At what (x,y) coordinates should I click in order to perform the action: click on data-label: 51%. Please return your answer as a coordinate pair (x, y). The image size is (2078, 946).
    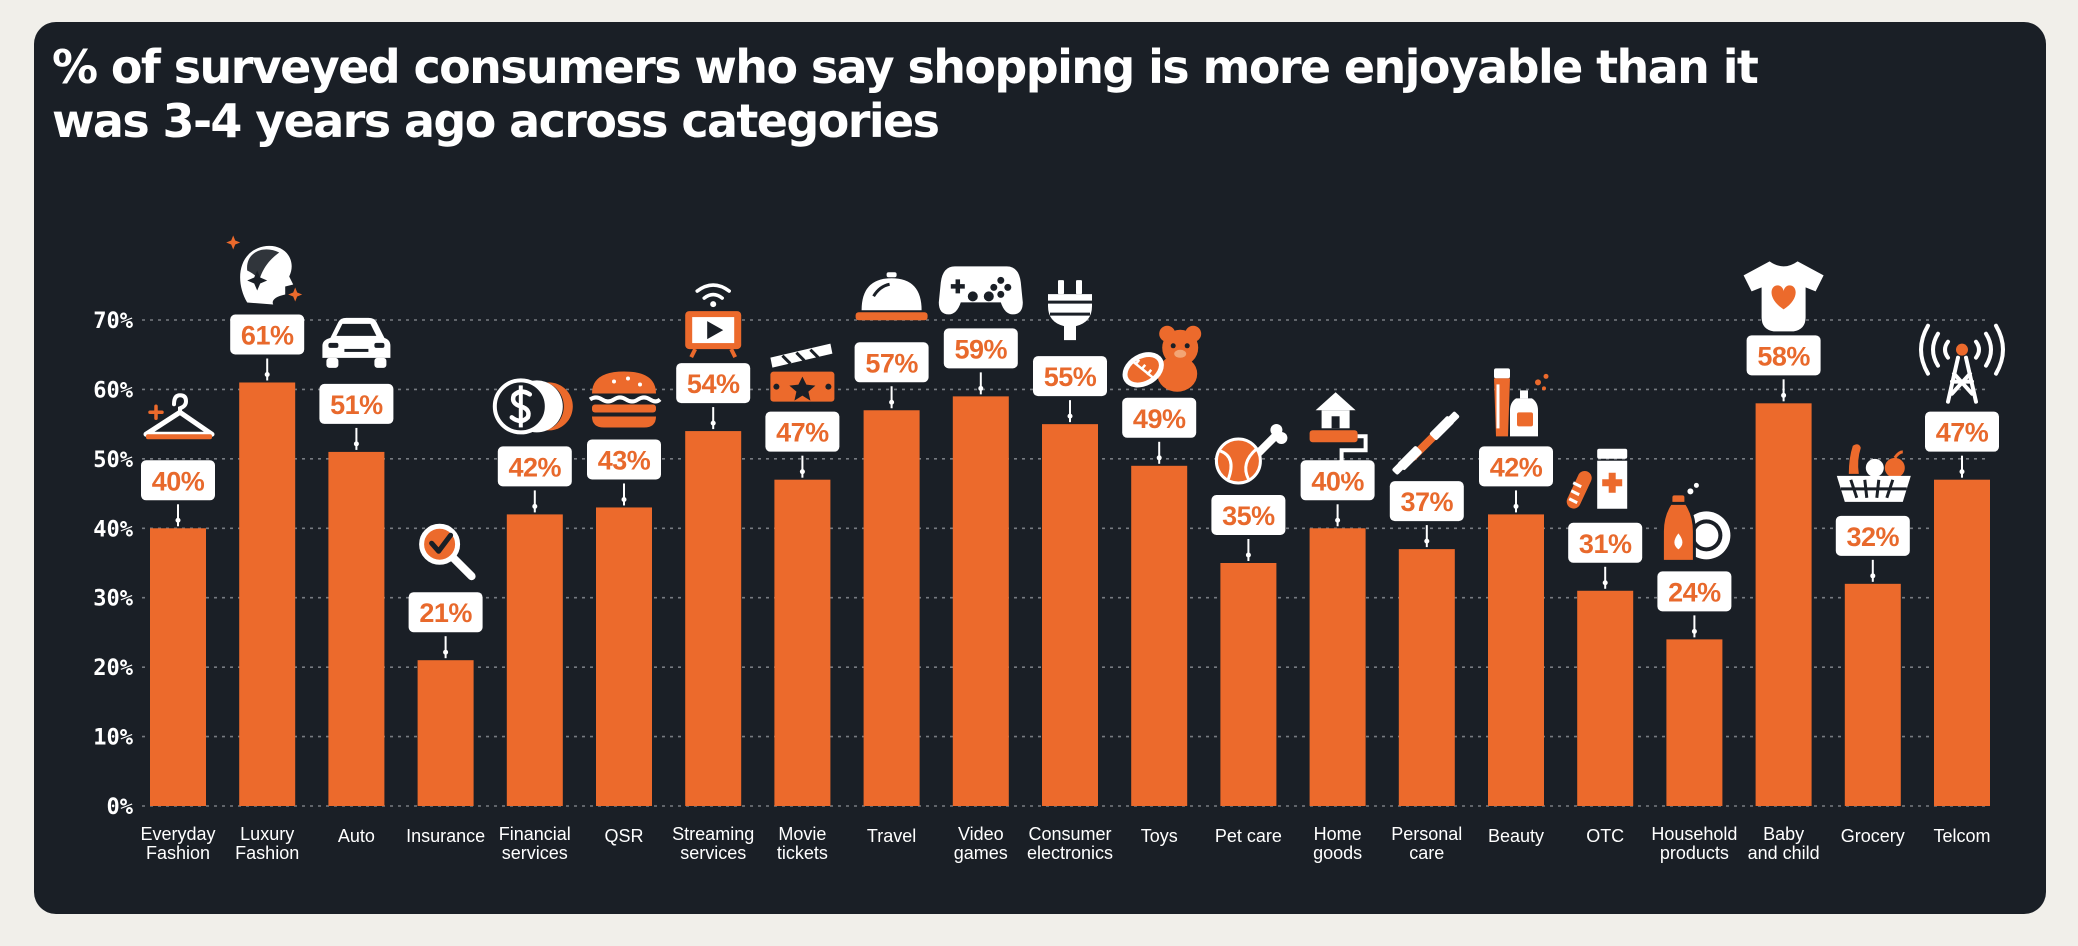
    Looking at the image, I should click on (356, 405).